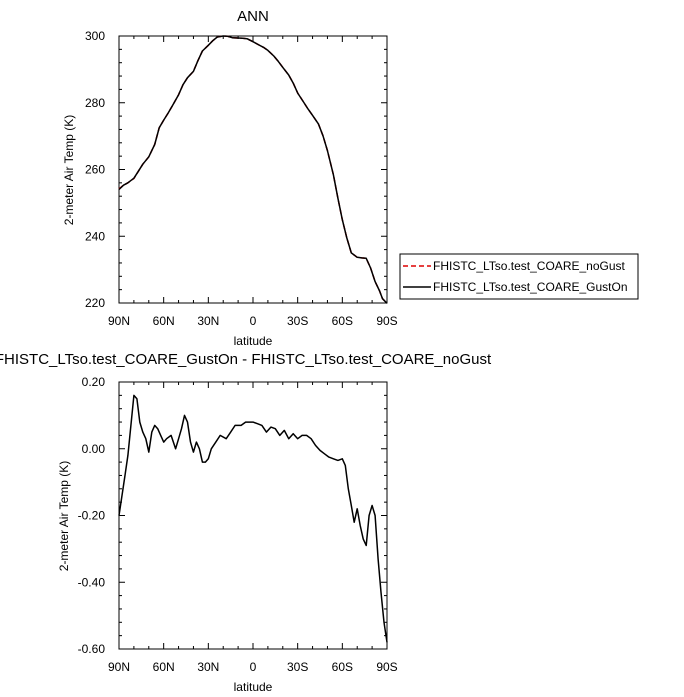 The image size is (684, 697). What do you see at coordinates (95, 236) in the screenshot?
I see `top-ytick-label: 240` at bounding box center [95, 236].